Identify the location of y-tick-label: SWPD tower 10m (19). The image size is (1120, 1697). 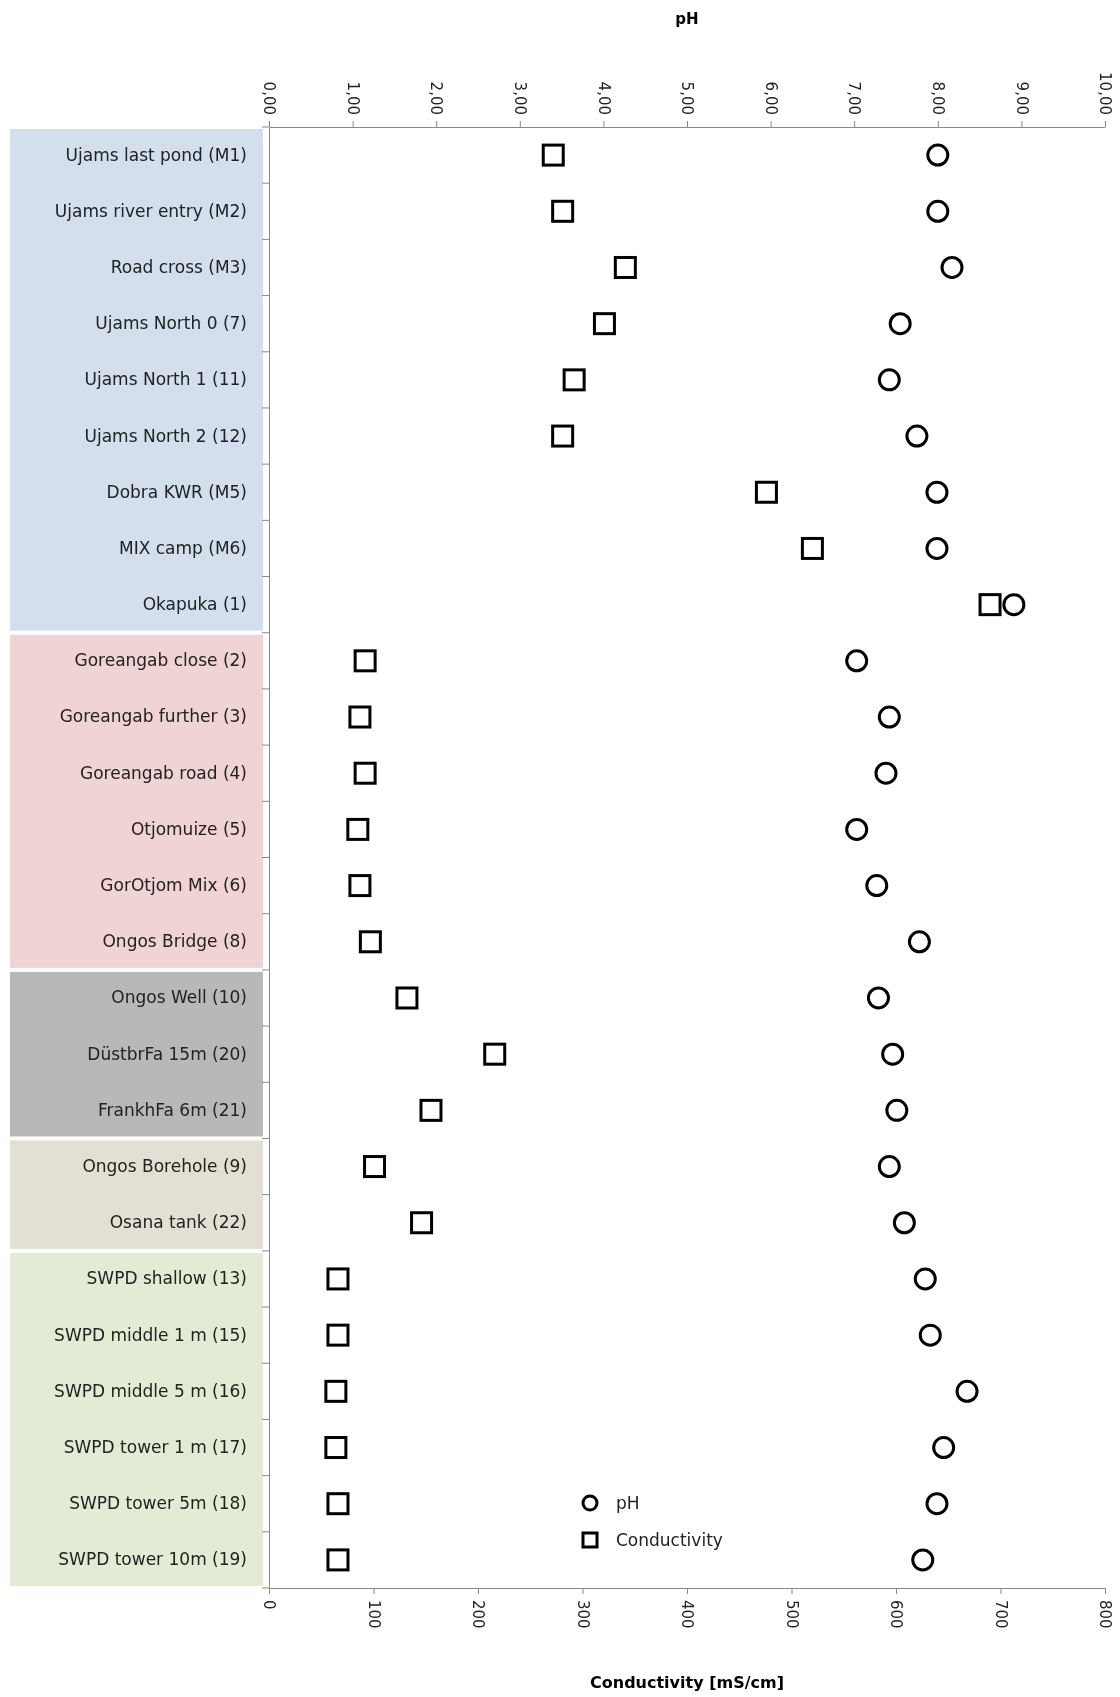
(152, 1559).